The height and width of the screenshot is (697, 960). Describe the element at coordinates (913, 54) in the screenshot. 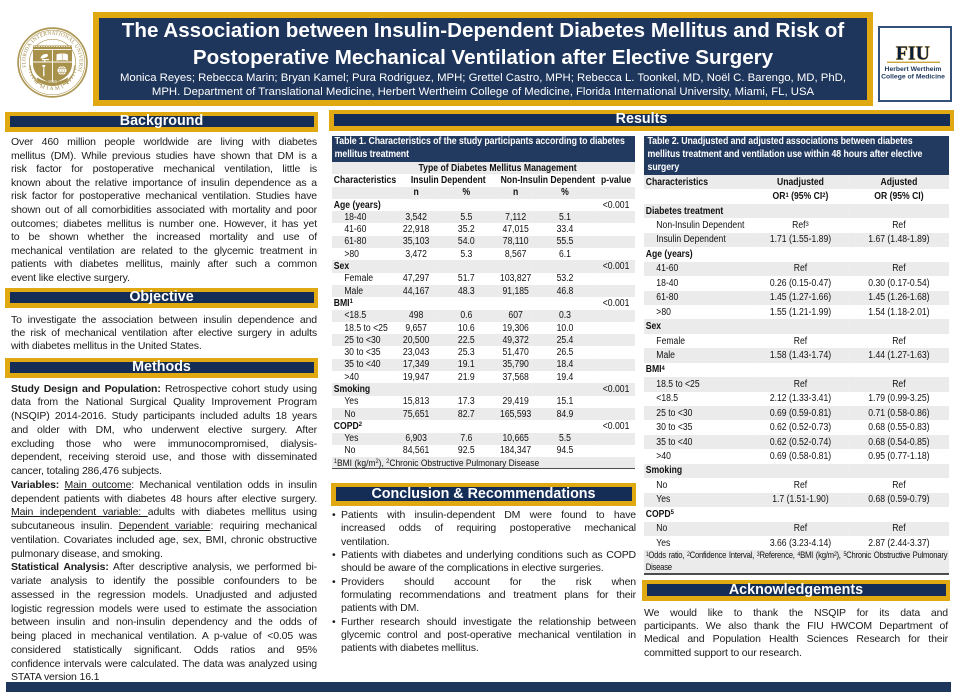

I see `svg-text: FIU` at that location.